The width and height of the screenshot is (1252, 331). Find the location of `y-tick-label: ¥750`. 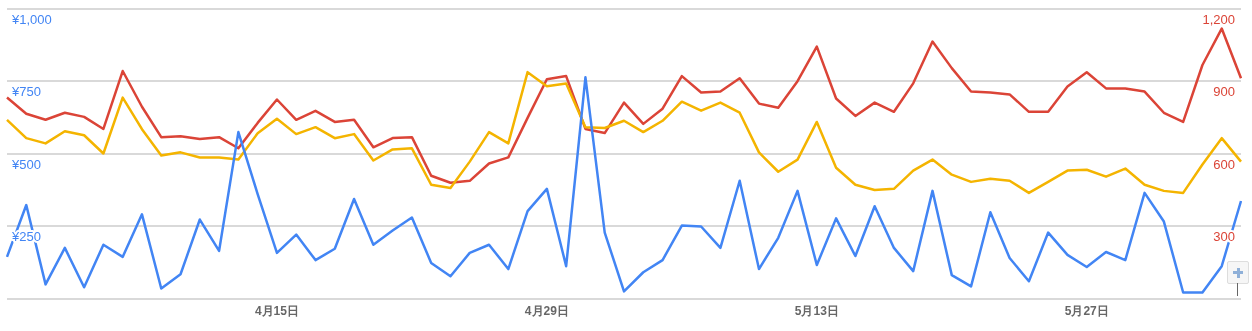

y-tick-label: ¥750 is located at coordinates (26, 92).